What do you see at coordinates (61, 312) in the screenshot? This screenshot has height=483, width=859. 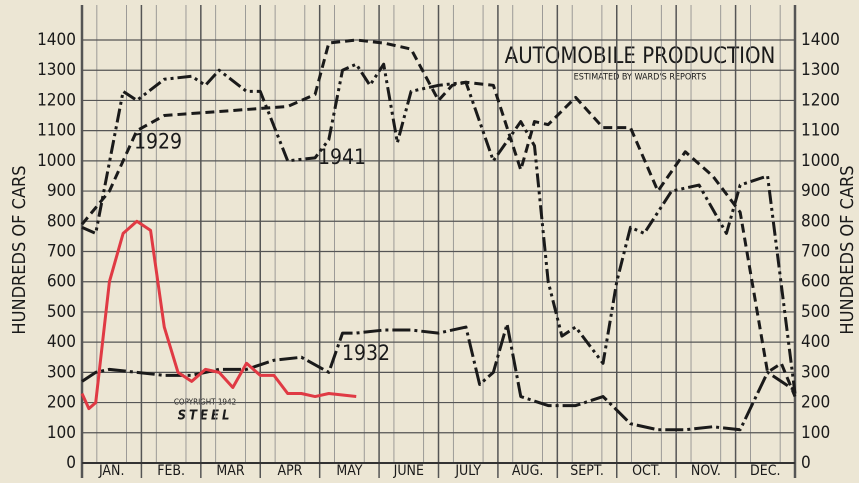 I see `y-tick-label: 500` at bounding box center [61, 312].